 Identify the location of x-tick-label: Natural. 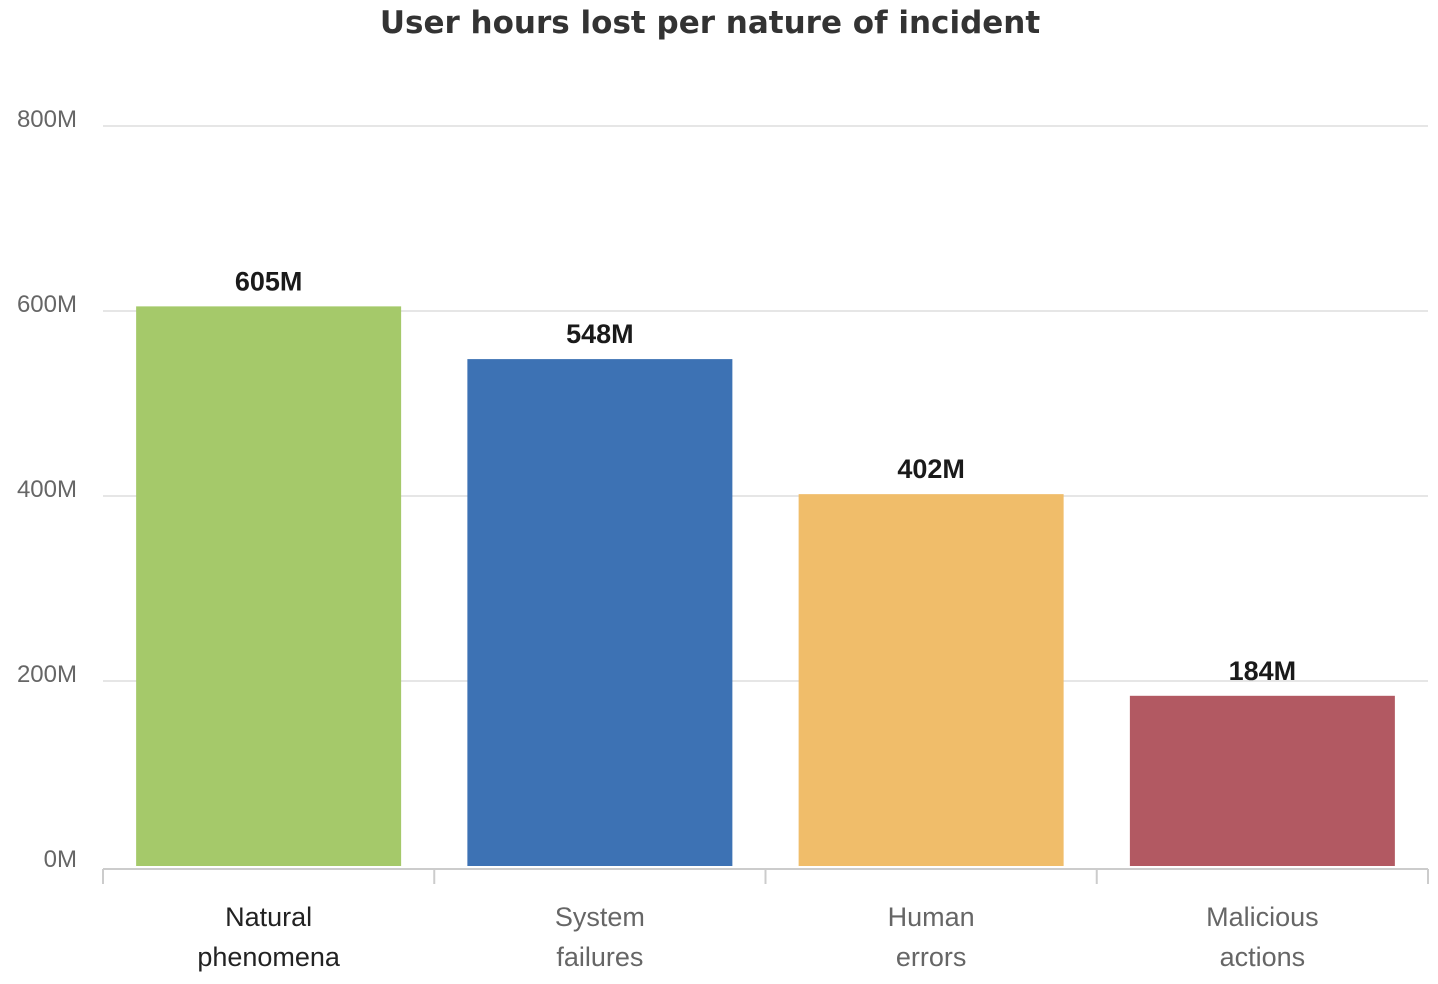
(268, 917).